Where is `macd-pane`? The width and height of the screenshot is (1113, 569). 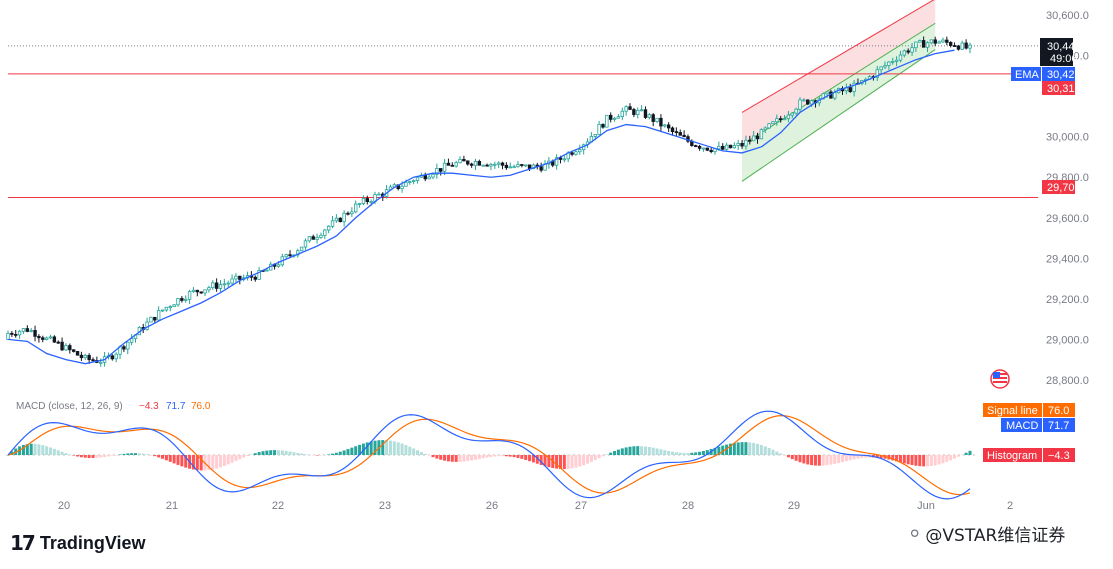
macd-pane is located at coordinates (491, 455).